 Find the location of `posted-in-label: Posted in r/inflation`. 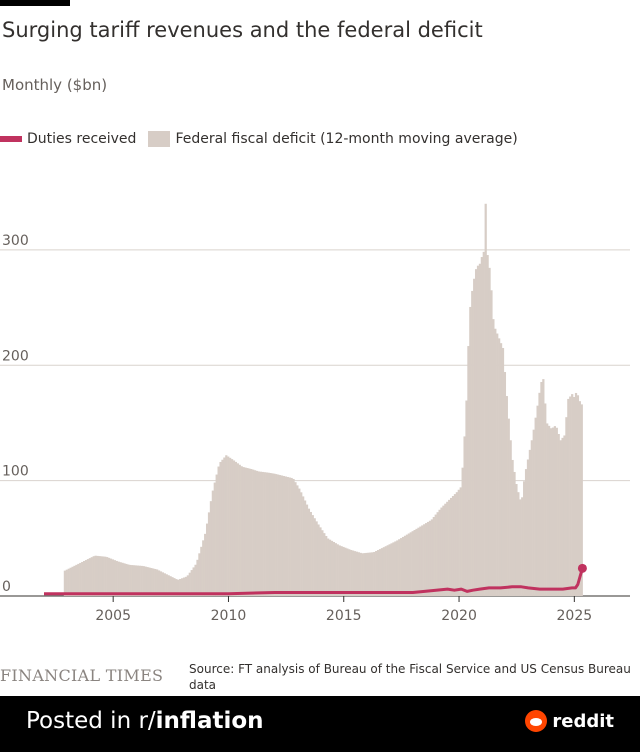

posted-in-label: Posted in r/inflation is located at coordinates (145, 721).